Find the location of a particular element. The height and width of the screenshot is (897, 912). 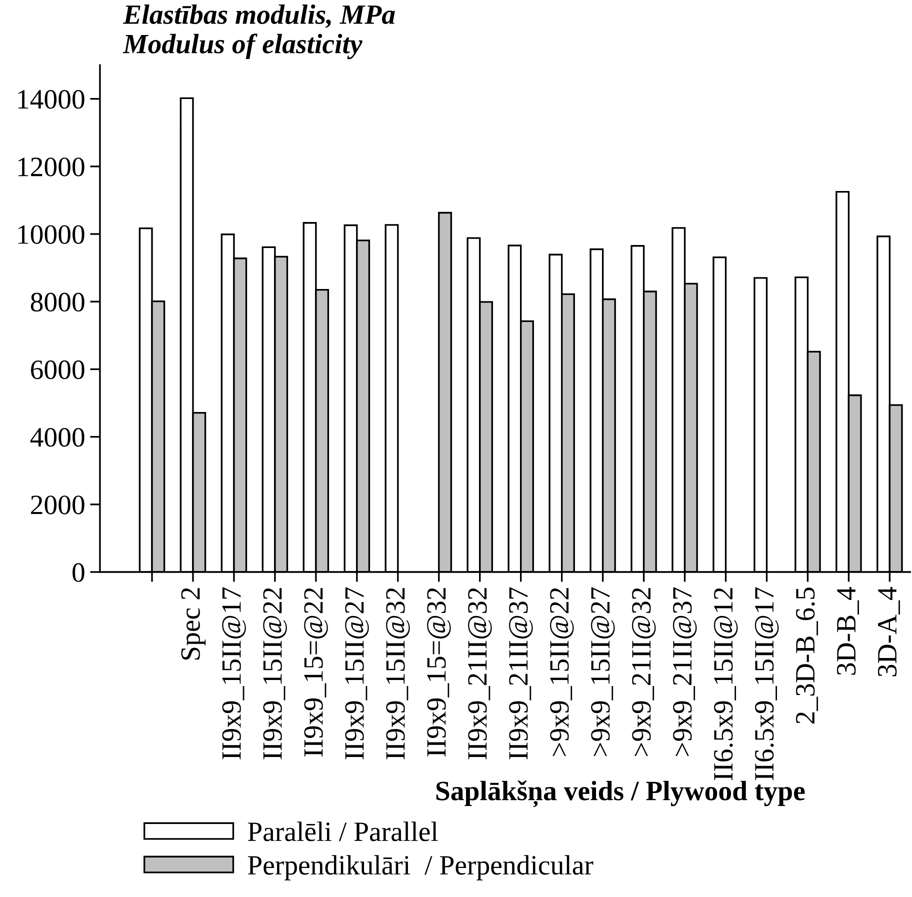

x-tick-label: >9x9_15II@22 is located at coordinates (562, 672).